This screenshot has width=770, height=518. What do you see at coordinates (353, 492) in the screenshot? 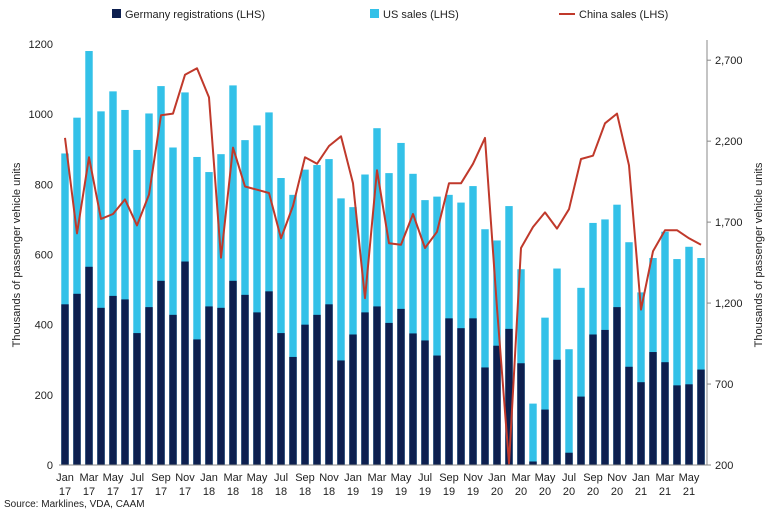
I see `x-tick-label-year: 19` at bounding box center [353, 492].